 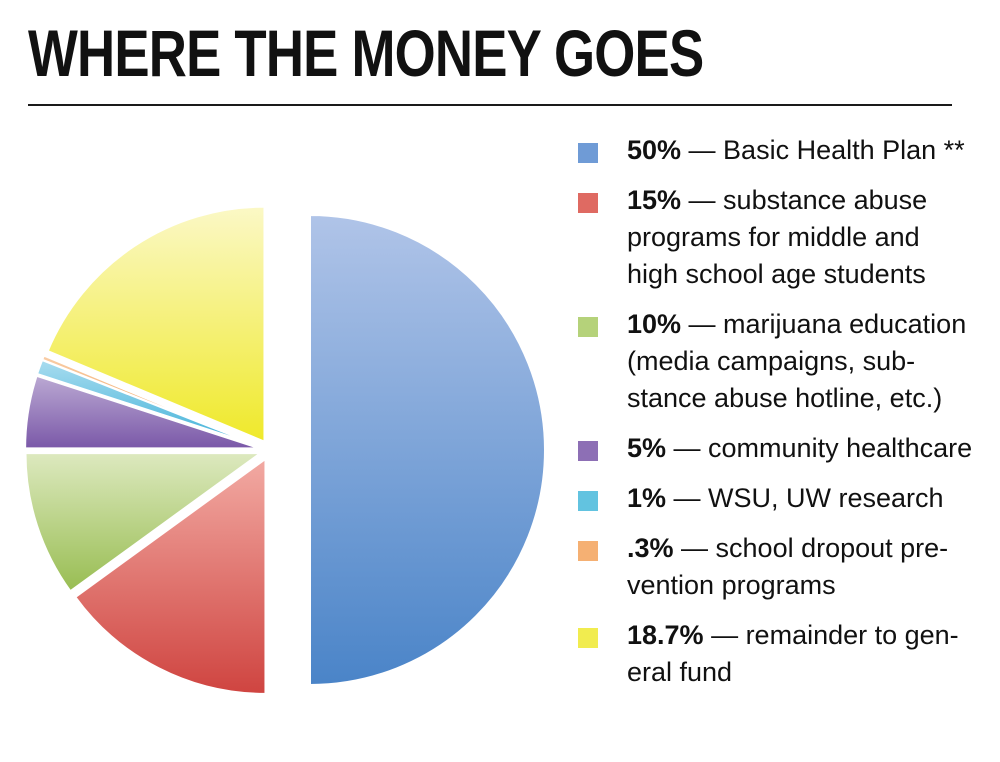 I want to click on legend-line: 18.7% — remainder to gen-, so click(x=793, y=635).